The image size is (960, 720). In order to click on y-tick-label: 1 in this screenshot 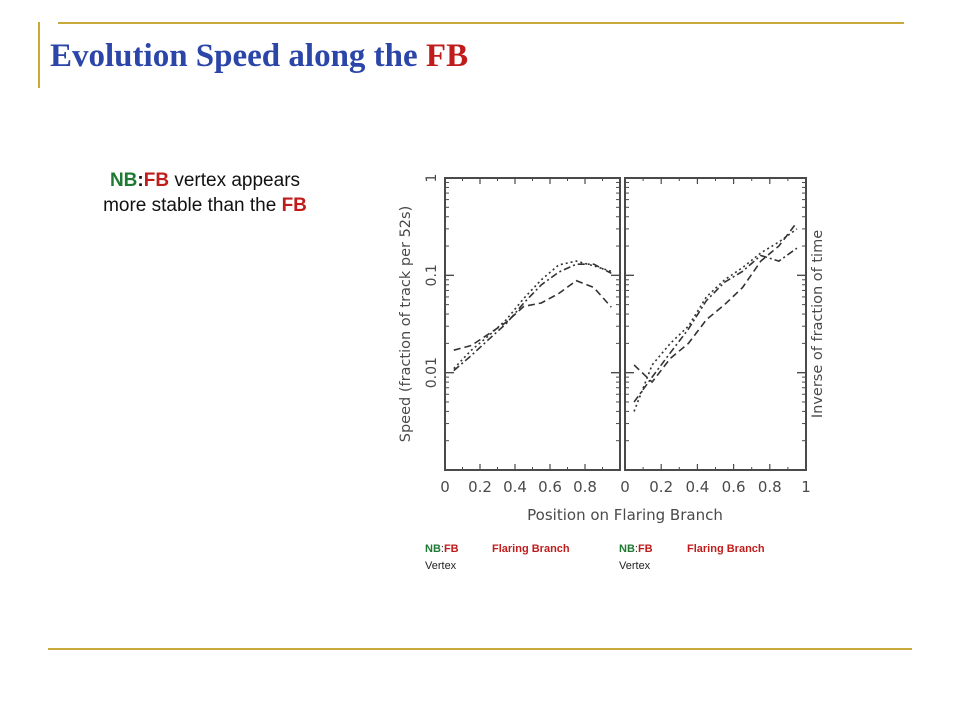, I will do `click(432, 178)`.